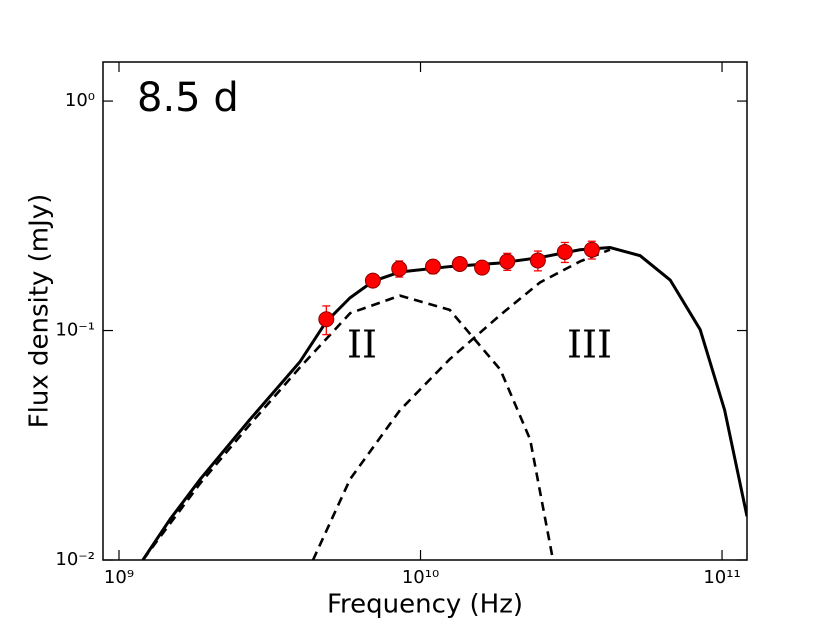 This screenshot has width=830, height=623. Describe the element at coordinates (75, 559) in the screenshot. I see `y-tick-label: 10⁻²` at that location.